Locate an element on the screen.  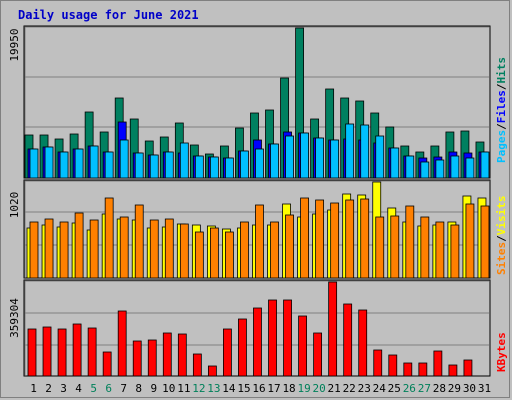
legend-kbytes-kbytes: KBytes is located at coordinates (501, 352).